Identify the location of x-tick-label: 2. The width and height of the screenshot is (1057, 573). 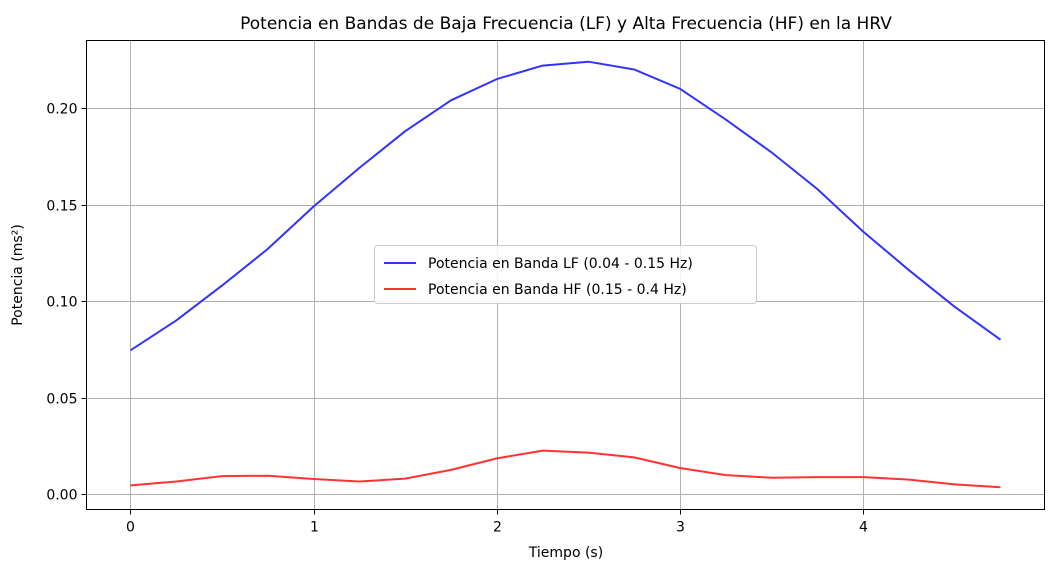
(497, 528).